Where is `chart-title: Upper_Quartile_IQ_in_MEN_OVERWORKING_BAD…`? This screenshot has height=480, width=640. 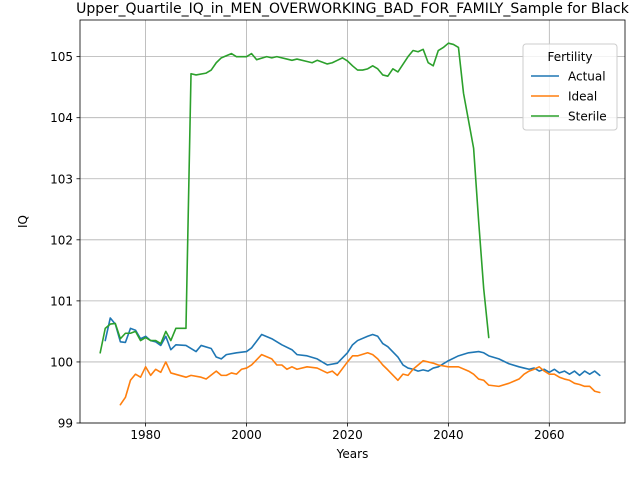
chart-title: Upper_Quartile_IQ_in_MEN_OVERWORKING_BAD… is located at coordinates (353, 9).